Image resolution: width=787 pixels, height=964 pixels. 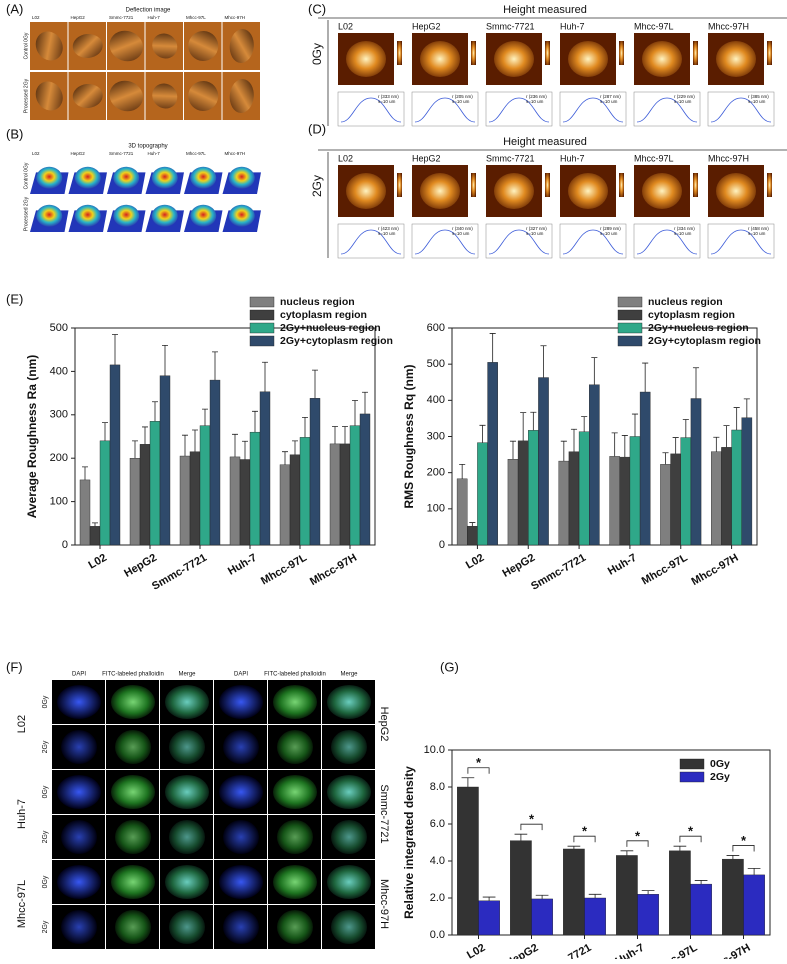 What do you see at coordinates (333, 570) in the screenshot?
I see `x-tick-label: Mhcc-97H` at bounding box center [333, 570].